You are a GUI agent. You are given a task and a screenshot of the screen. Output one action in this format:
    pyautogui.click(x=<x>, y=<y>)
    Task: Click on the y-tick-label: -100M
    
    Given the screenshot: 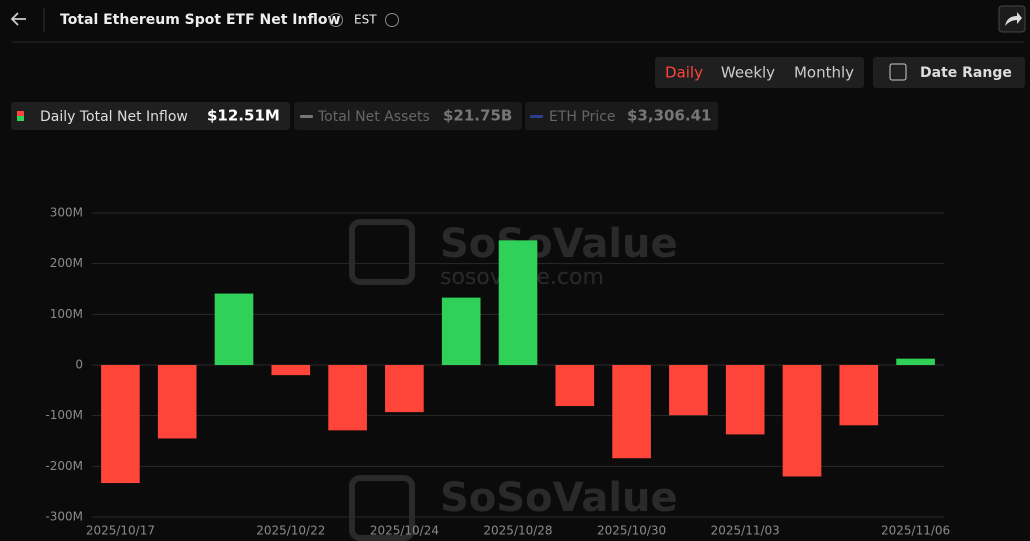 What is the action you would take?
    pyautogui.click(x=64, y=415)
    